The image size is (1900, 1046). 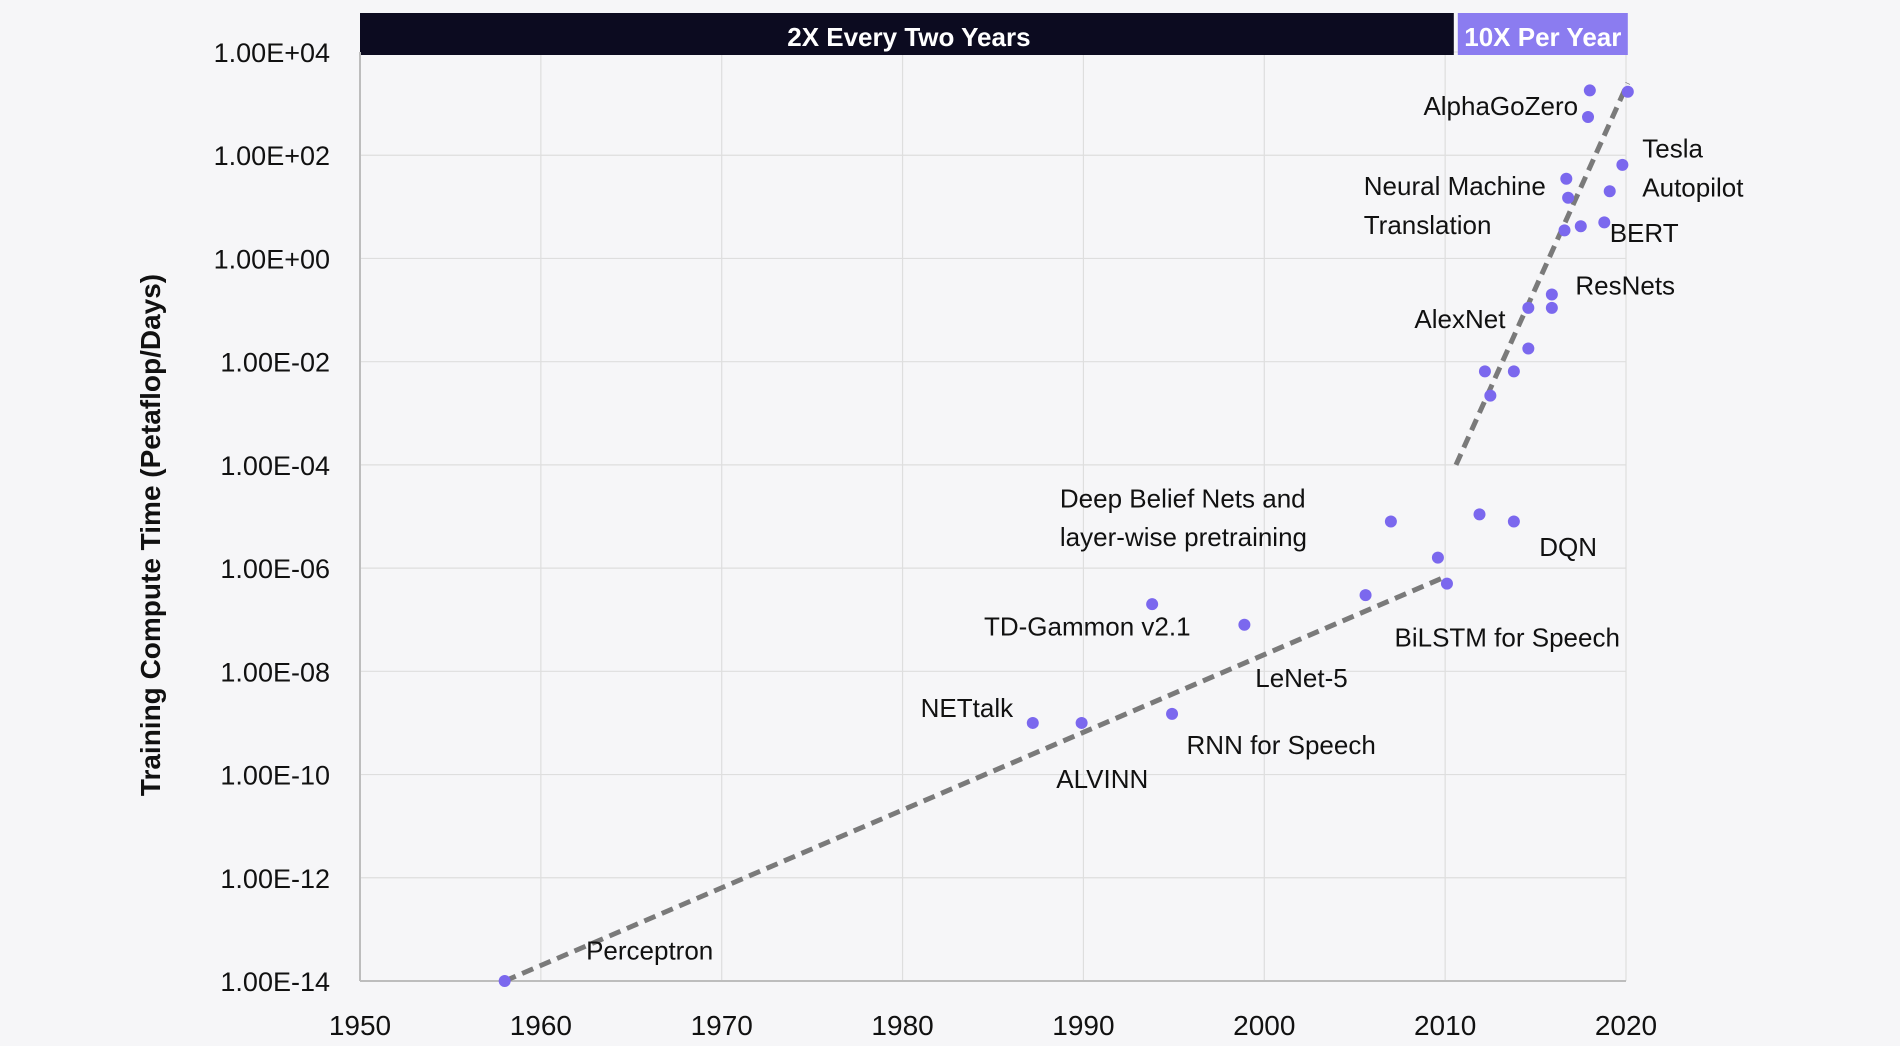 What do you see at coordinates (1672, 149) in the screenshot?
I see `point-annotation: Tesla` at bounding box center [1672, 149].